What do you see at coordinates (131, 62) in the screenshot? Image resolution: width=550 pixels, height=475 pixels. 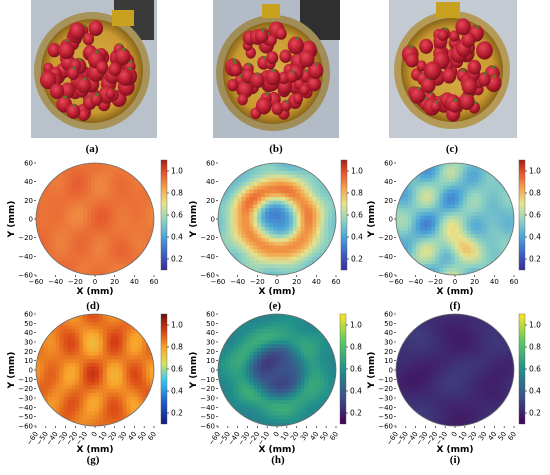 I see `strawberry-leaf` at bounding box center [131, 62].